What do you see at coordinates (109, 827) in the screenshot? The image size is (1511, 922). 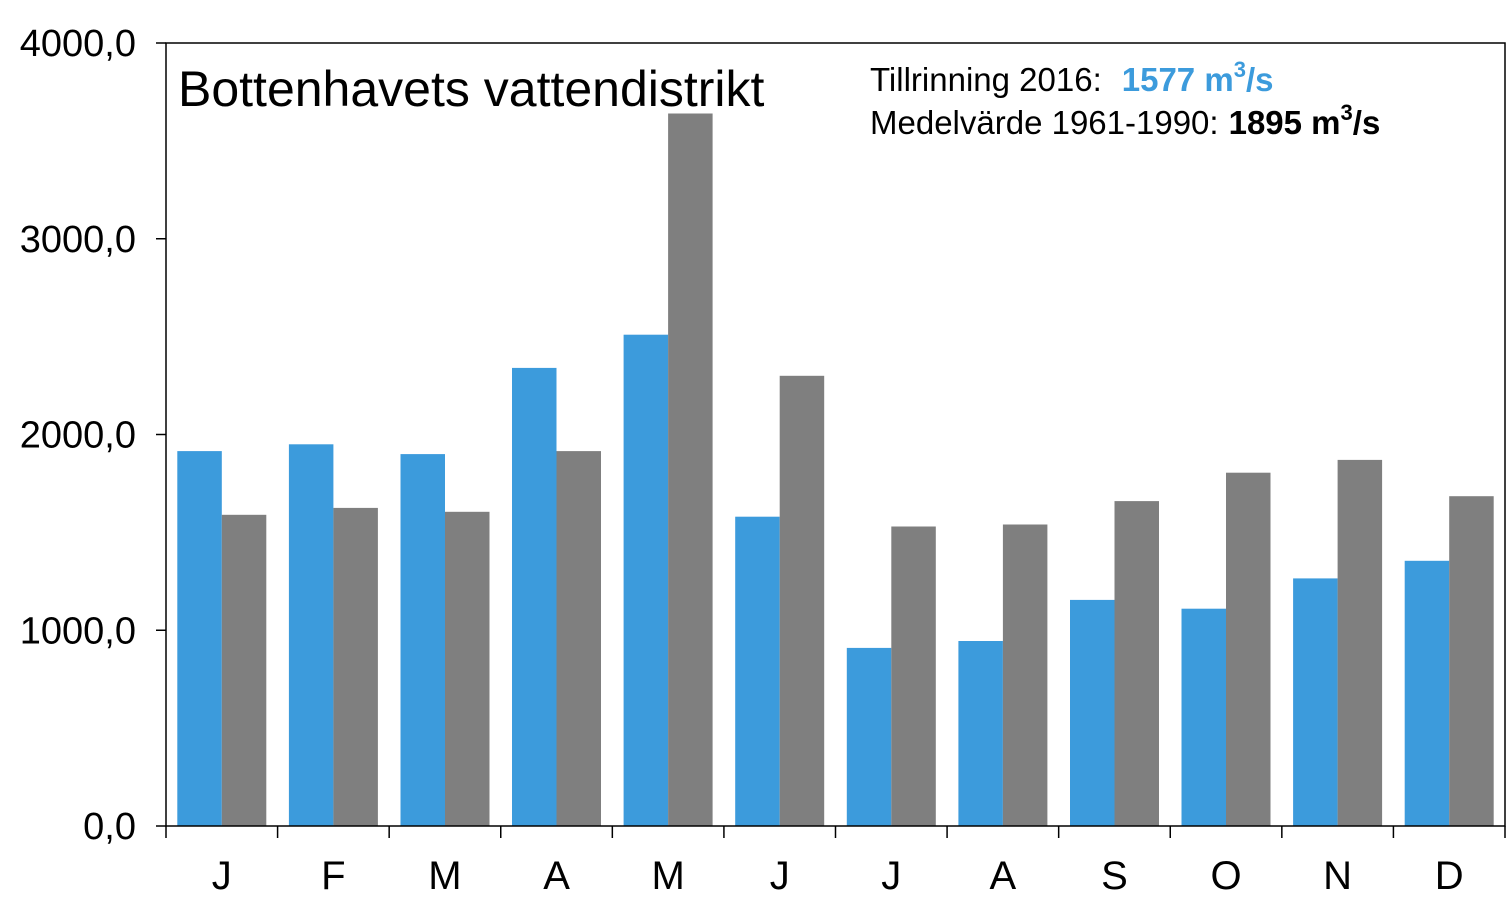 I see `y-tick-label: 0,0` at bounding box center [109, 827].